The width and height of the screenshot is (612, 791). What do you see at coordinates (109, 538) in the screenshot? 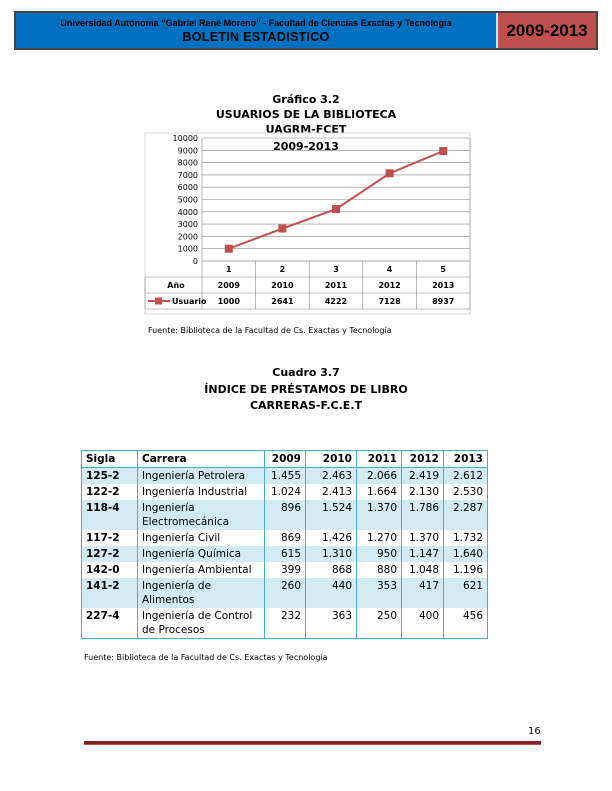
I see `cell-sigla: 117-2` at bounding box center [109, 538].